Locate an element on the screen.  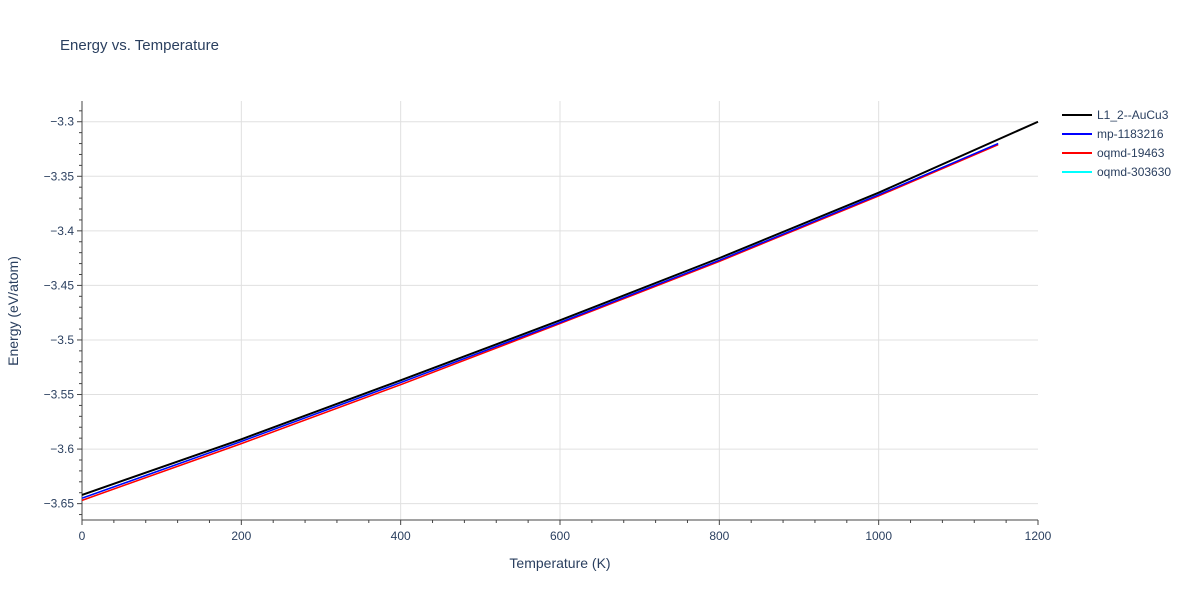
y-tick-label: −3.55 is located at coordinates (59, 395).